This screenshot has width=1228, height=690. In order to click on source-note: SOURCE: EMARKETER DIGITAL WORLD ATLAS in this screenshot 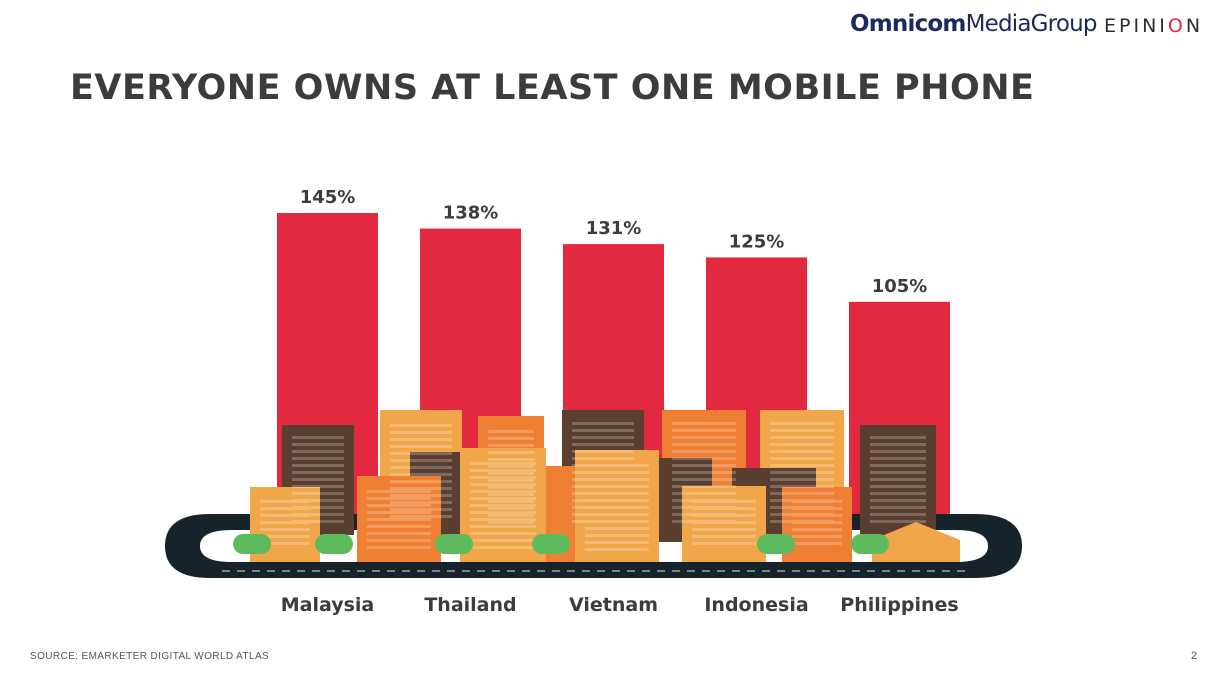, I will do `click(150, 656)`.